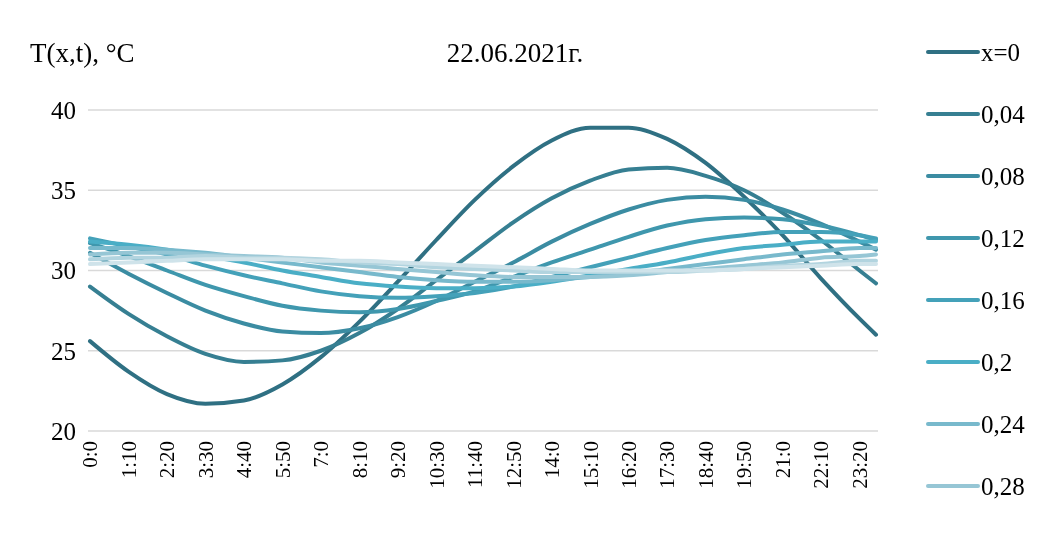  Describe the element at coordinates (1003, 424) in the screenshot. I see `legend-label: 0,24` at that location.